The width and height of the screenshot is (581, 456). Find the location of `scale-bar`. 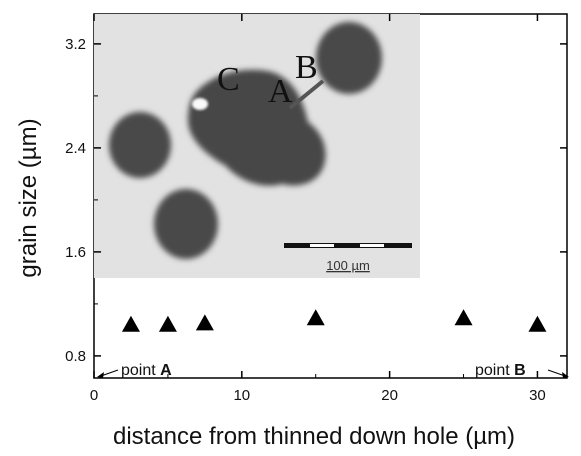

scale-bar is located at coordinates (348, 245).